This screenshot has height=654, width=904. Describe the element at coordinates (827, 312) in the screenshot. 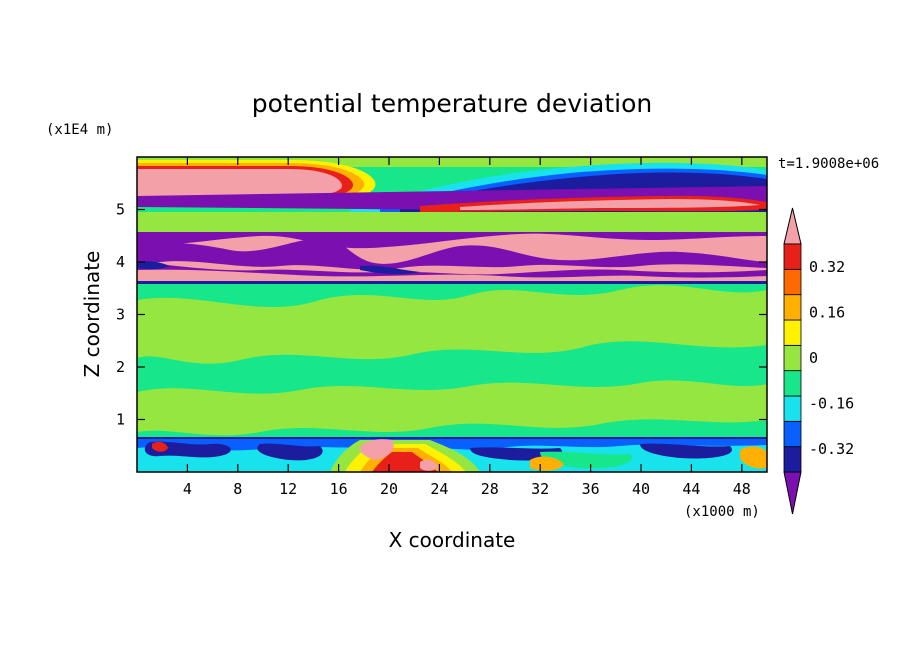

I see `colorbar-label: 0.16` at that location.